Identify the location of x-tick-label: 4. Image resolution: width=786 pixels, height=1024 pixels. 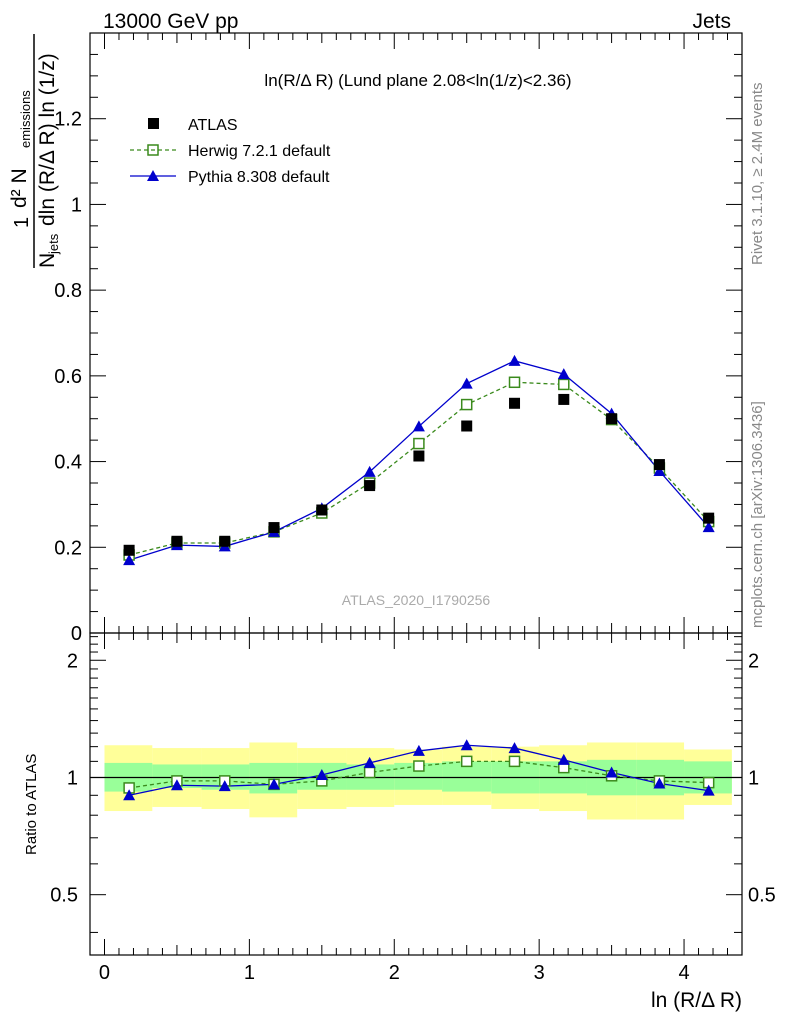
(683, 973).